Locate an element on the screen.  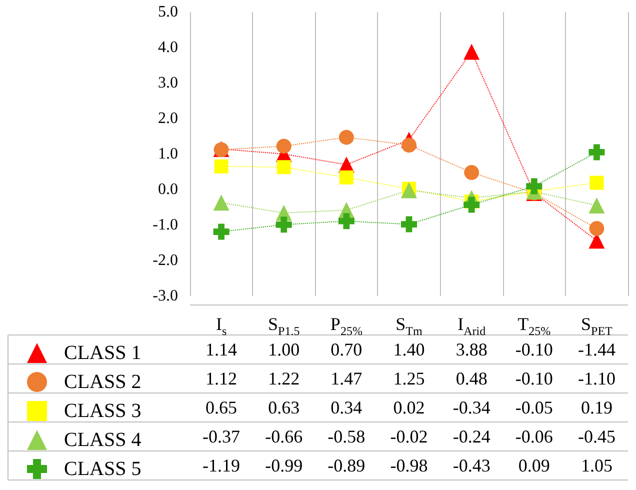
data-label: 1.22 is located at coordinates (284, 378).